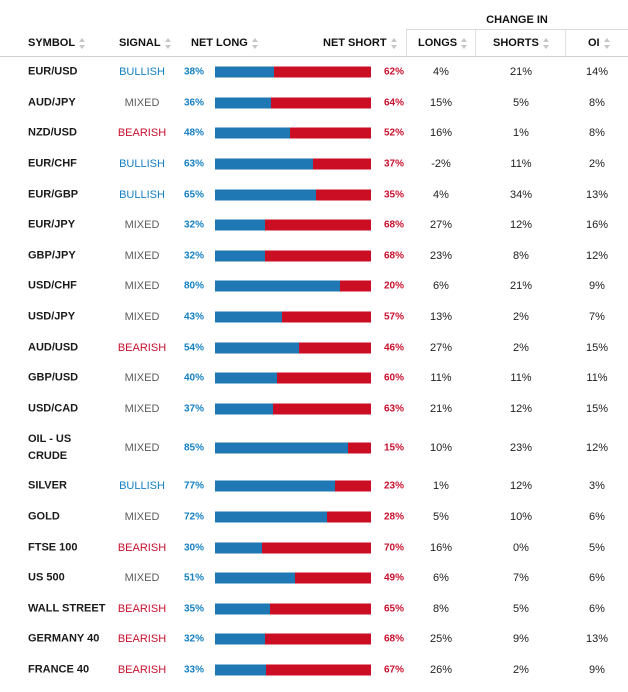 The image size is (628, 692). Describe the element at coordinates (53, 377) in the screenshot. I see `symbol-cell: GBP/USD` at that location.